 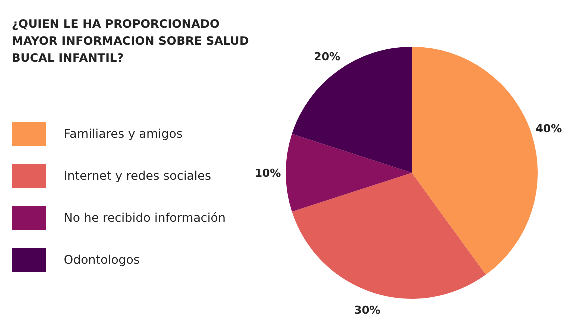 I want to click on data-label: 10%, so click(x=268, y=173).